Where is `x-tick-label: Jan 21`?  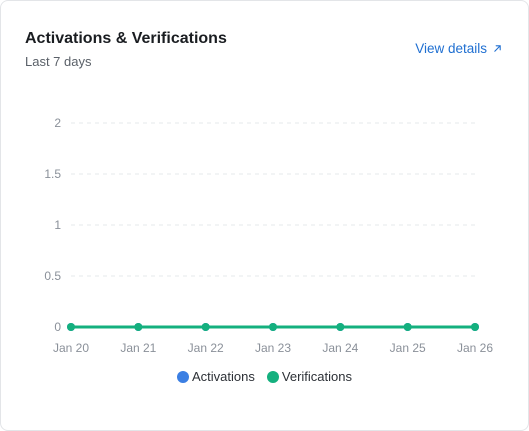 x-tick-label: Jan 21 is located at coordinates (138, 348).